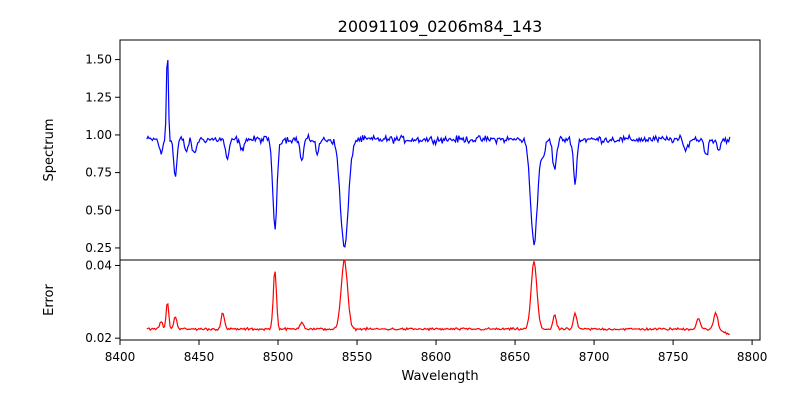 The height and width of the screenshot is (400, 800). Describe the element at coordinates (673, 357) in the screenshot. I see `x-tick-label: 8750` at that location.